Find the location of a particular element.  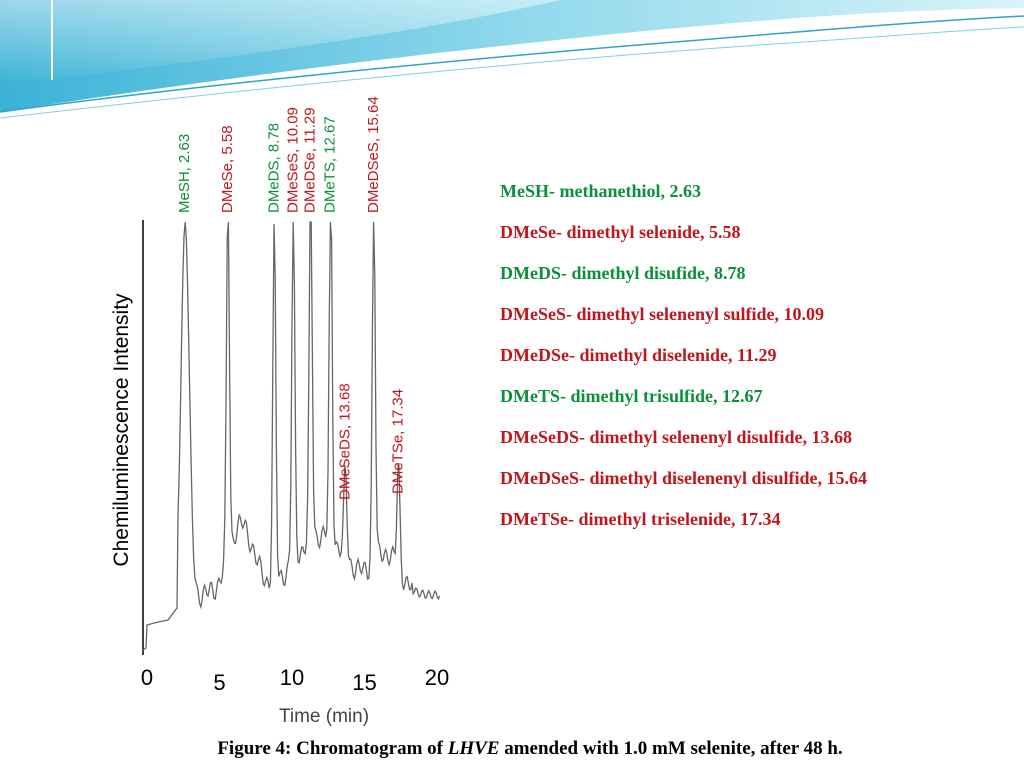

x-tick-labels: 0 5 10 15 20 is located at coordinates (295, 680).